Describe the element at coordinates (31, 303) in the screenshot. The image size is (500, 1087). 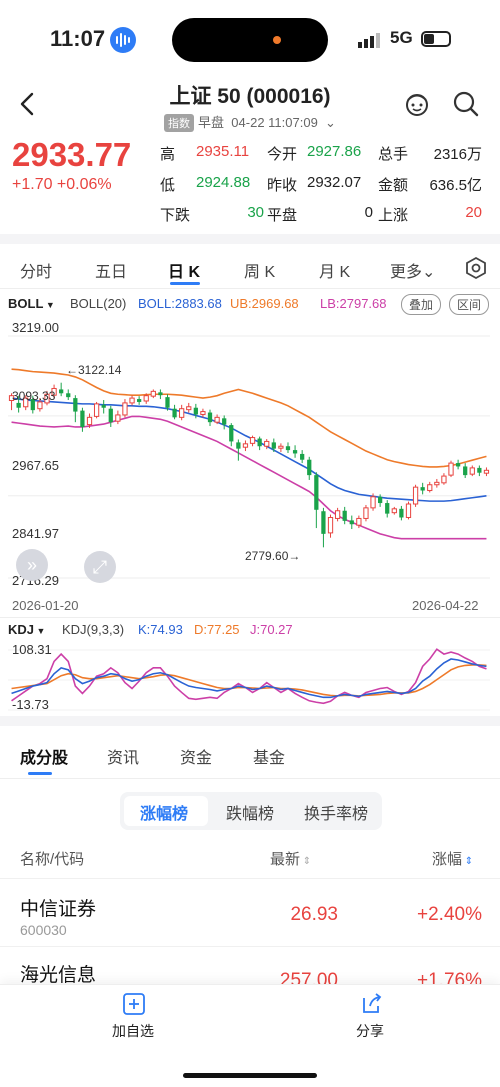
I see `boll-selector: BOLL ▼` at that location.